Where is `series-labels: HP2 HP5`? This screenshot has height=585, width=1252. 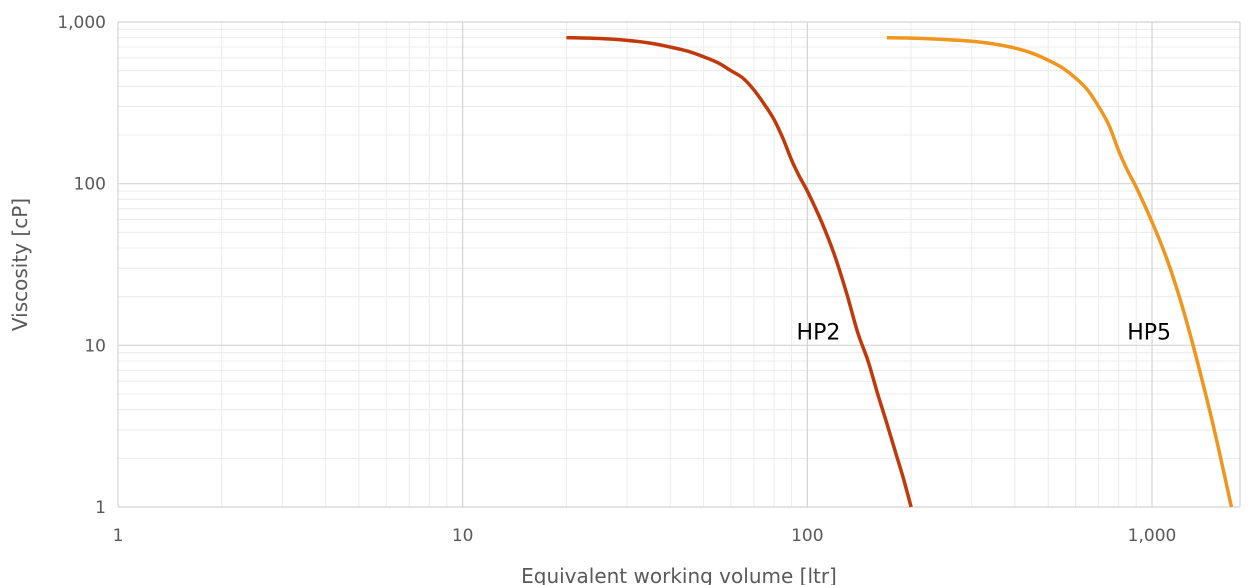 series-labels: HP2 HP5 is located at coordinates (984, 332).